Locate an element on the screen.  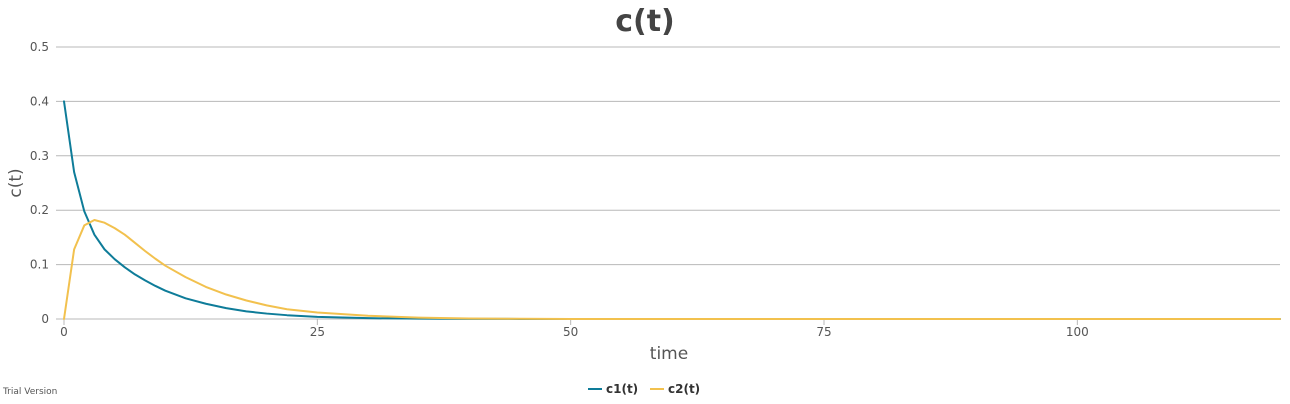
y-axis-ticks: 0 0.1 0.2 0.3 0.4 0.5 is located at coordinates (39, 183).